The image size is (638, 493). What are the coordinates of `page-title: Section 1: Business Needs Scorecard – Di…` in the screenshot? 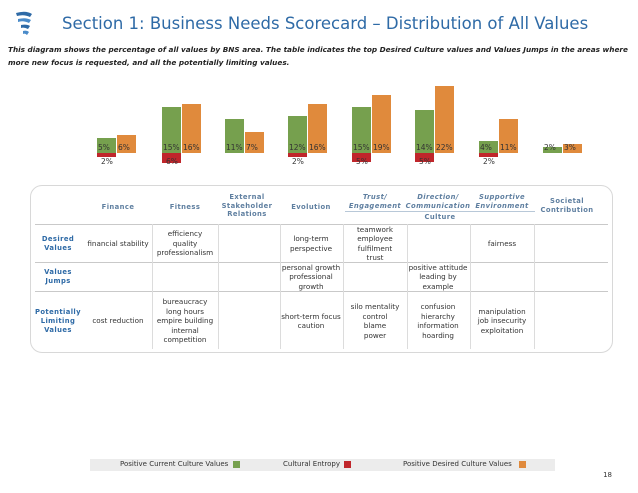 It's located at (325, 23).